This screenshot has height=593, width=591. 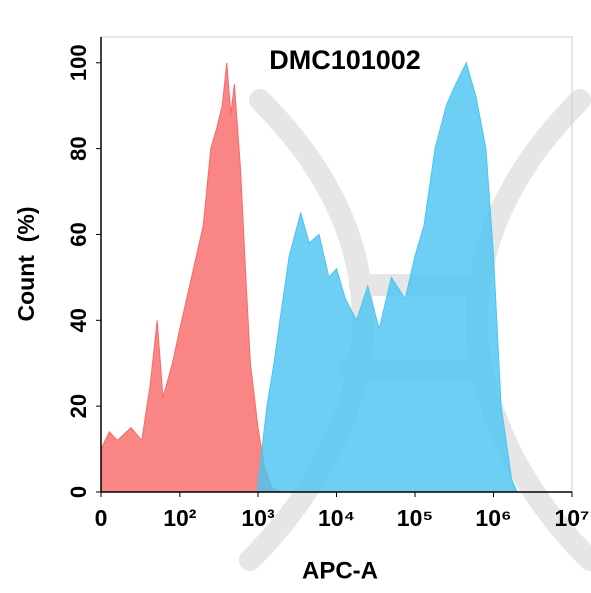 What do you see at coordinates (78, 234) in the screenshot?
I see `y-tick-label: 60` at bounding box center [78, 234].